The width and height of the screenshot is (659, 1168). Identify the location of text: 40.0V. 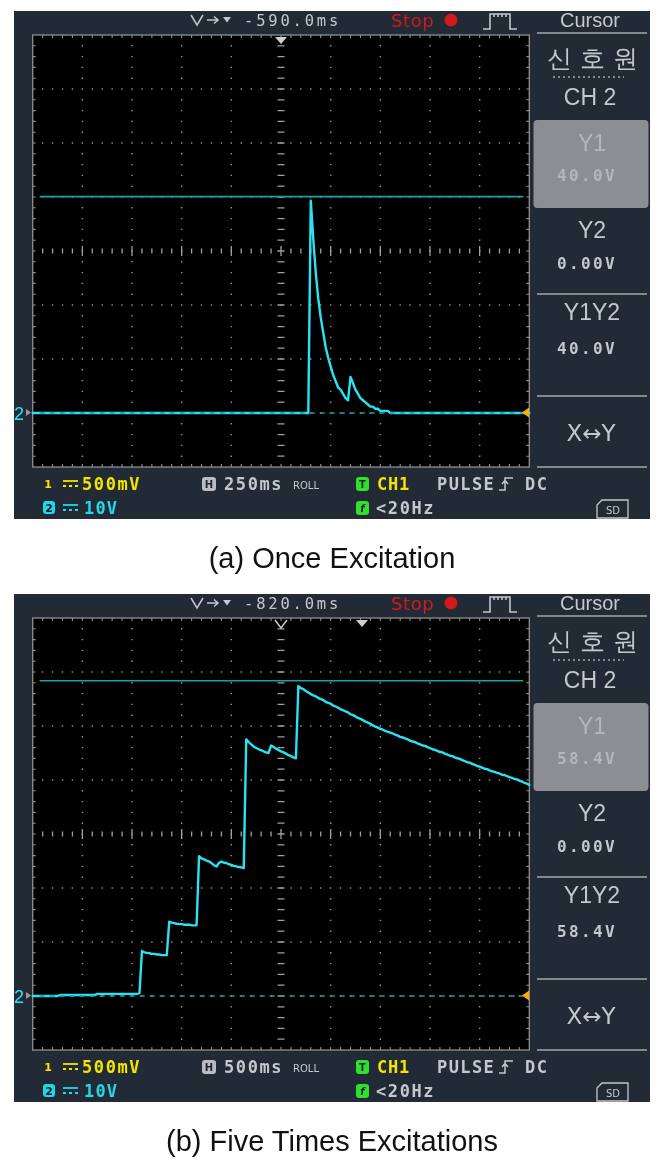
(587, 348).